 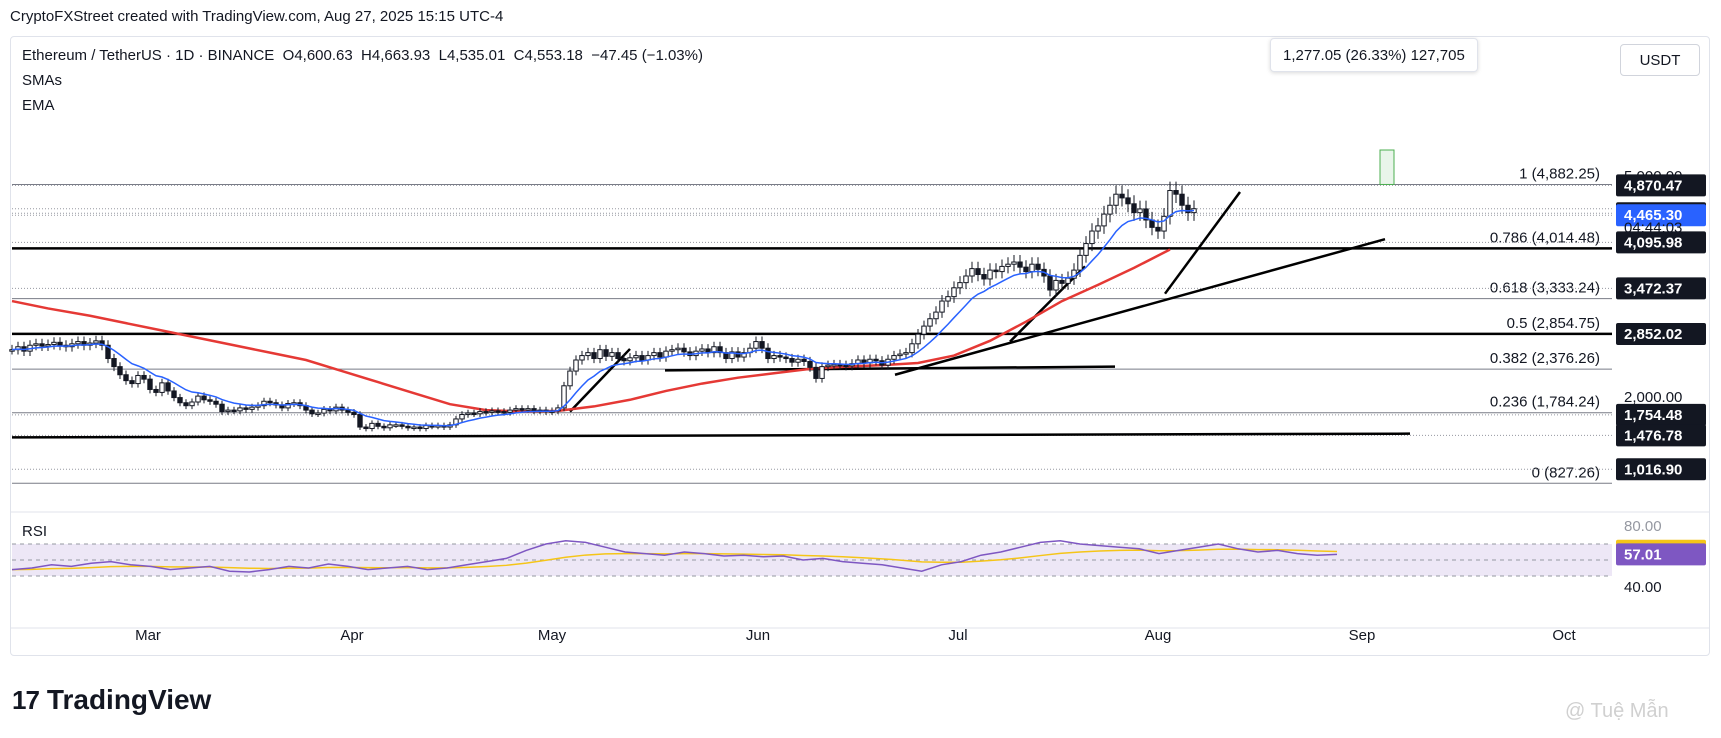 I want to click on tradingview-logo-icon: 17, so click(x=26, y=699).